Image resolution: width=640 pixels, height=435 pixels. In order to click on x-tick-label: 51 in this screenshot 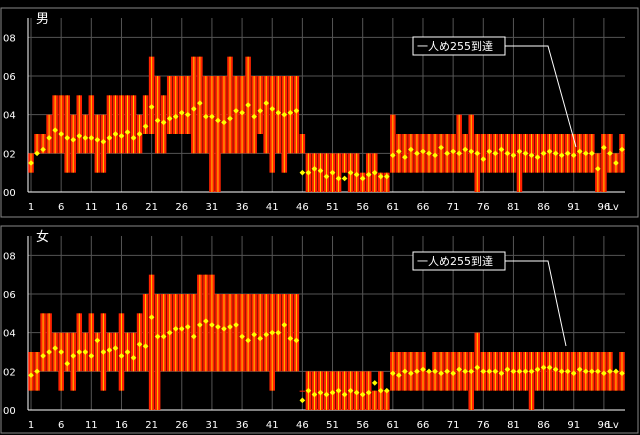, I will do `click(332, 207)`.